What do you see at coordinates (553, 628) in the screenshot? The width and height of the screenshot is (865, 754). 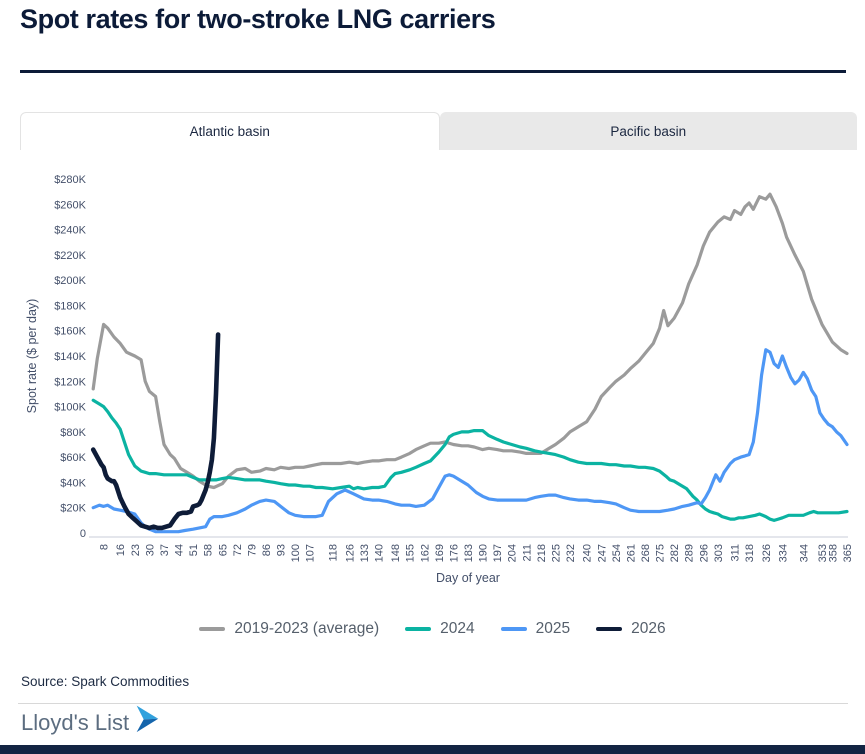 I see `legend-label: 2025` at bounding box center [553, 628].